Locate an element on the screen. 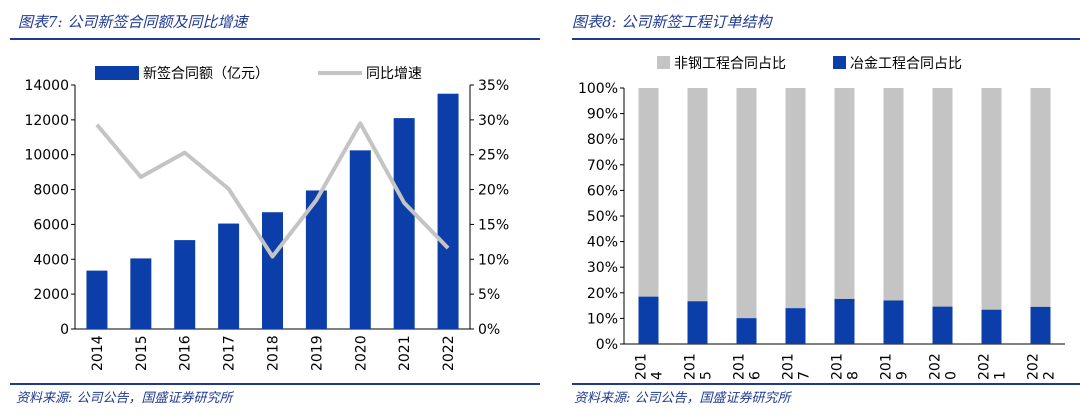 The image size is (1080, 417). left-tick-label: 2000 is located at coordinates (51, 295).